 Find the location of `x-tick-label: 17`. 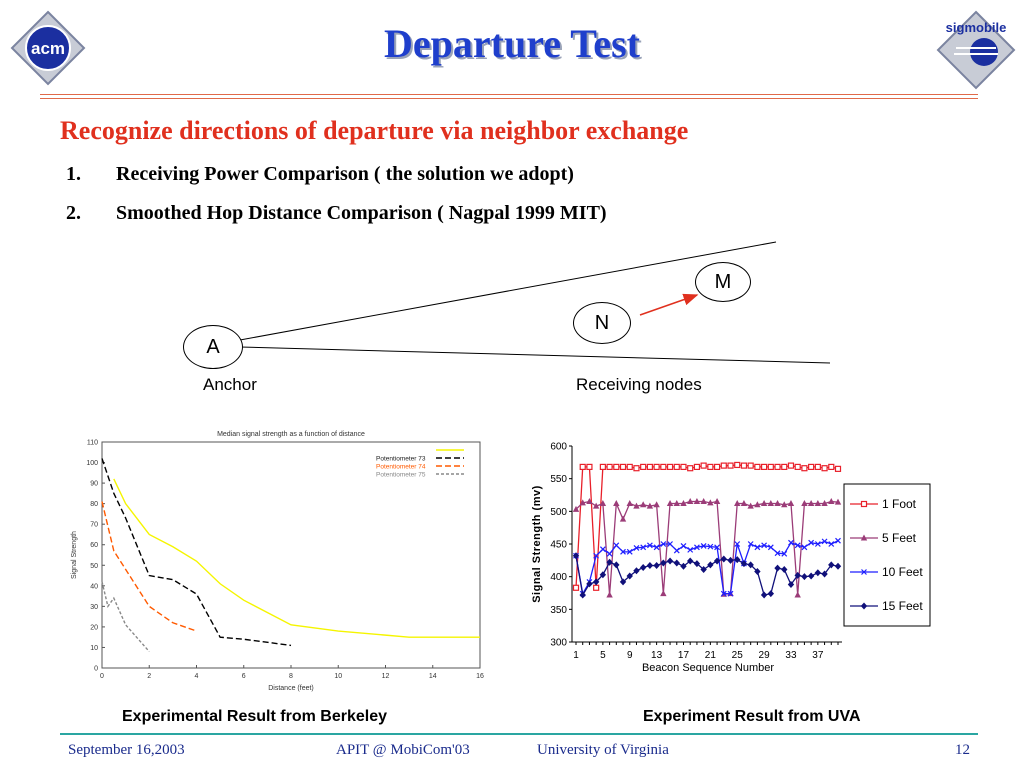

x-tick-label: 17 is located at coordinates (684, 655).